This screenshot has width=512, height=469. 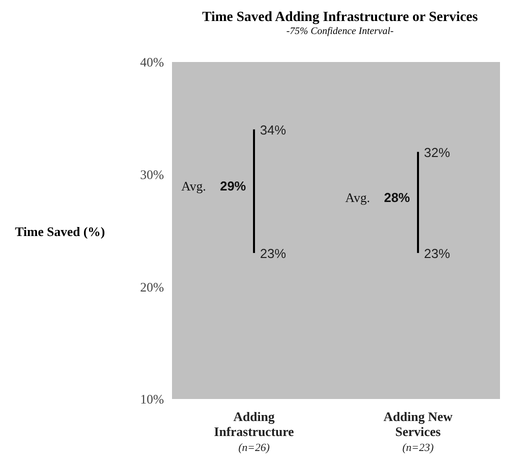 I want to click on text: (n=23), so click(x=418, y=448).